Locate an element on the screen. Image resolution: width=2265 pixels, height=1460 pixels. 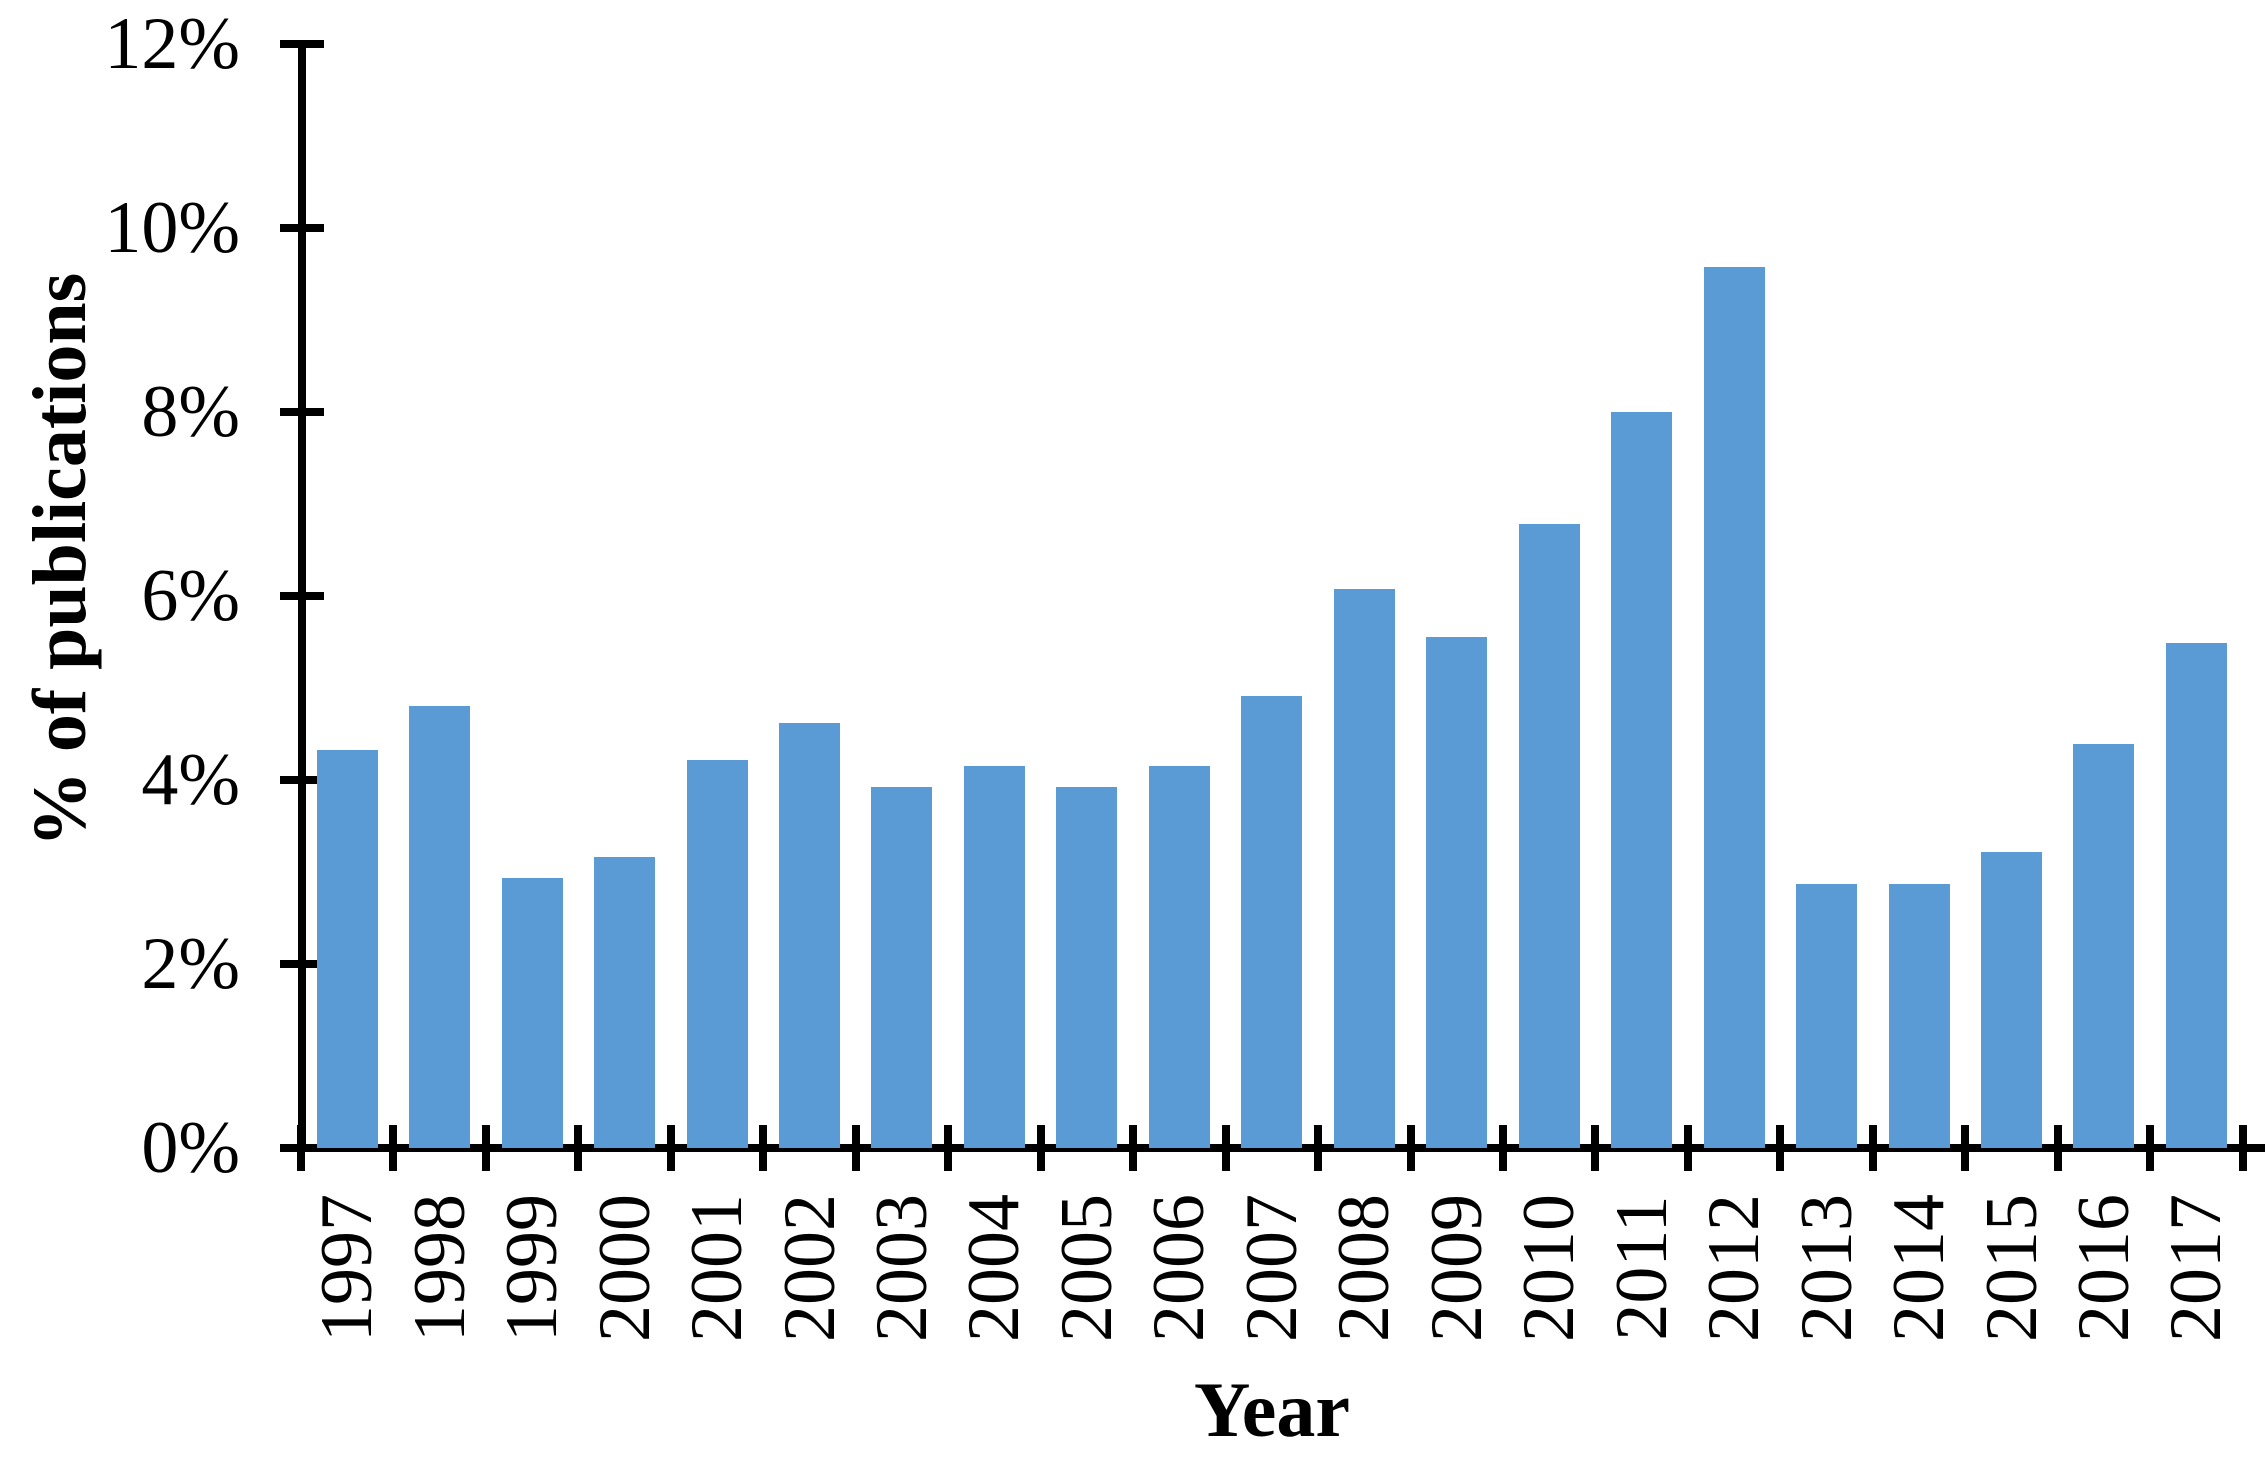
bar-2010 is located at coordinates (1549, 836).